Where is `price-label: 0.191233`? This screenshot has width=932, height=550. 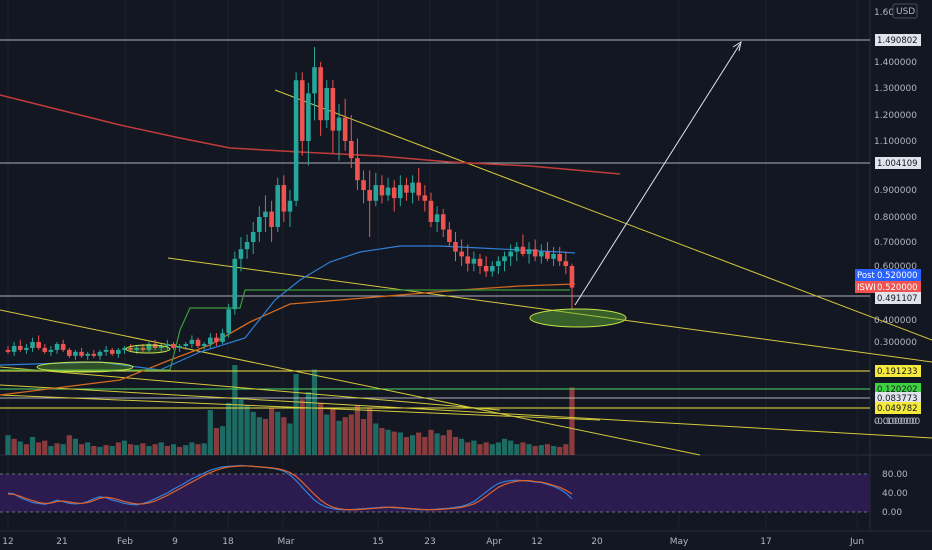 price-label: 0.191233 is located at coordinates (897, 372).